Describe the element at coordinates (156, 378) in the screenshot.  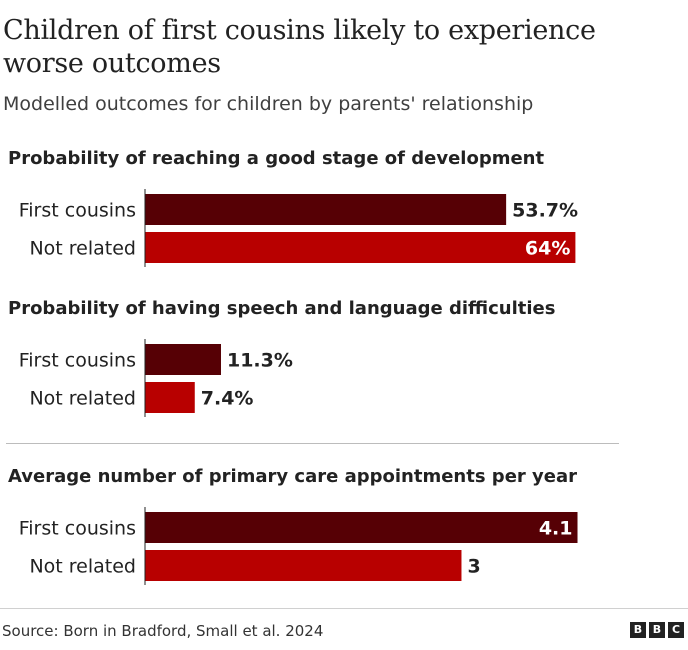
I see `chart-speech: First cousins 11.3% Not related 7.4%` at that location.